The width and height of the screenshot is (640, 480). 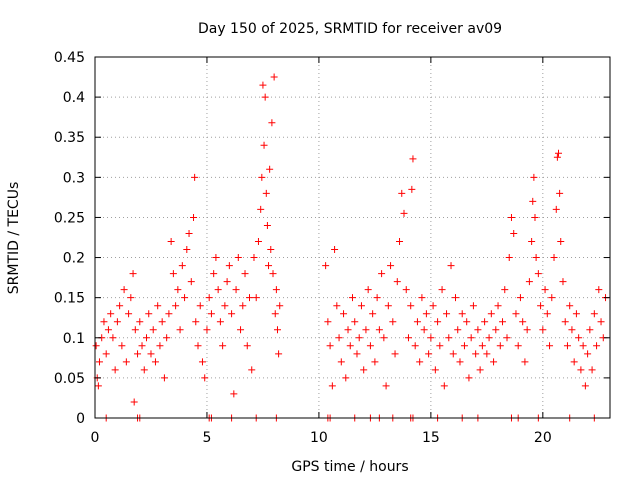 I want to click on y-tick-label: 0.45, so click(x=69, y=58).